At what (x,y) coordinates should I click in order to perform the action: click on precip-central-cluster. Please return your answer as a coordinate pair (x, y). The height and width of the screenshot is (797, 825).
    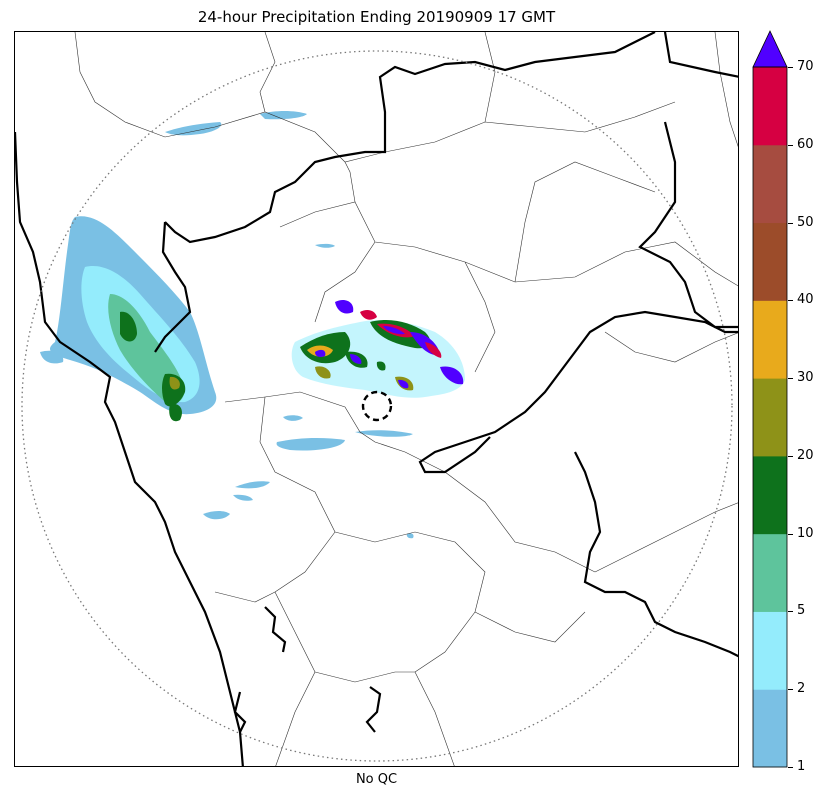
    Looking at the image, I should click on (378, 349).